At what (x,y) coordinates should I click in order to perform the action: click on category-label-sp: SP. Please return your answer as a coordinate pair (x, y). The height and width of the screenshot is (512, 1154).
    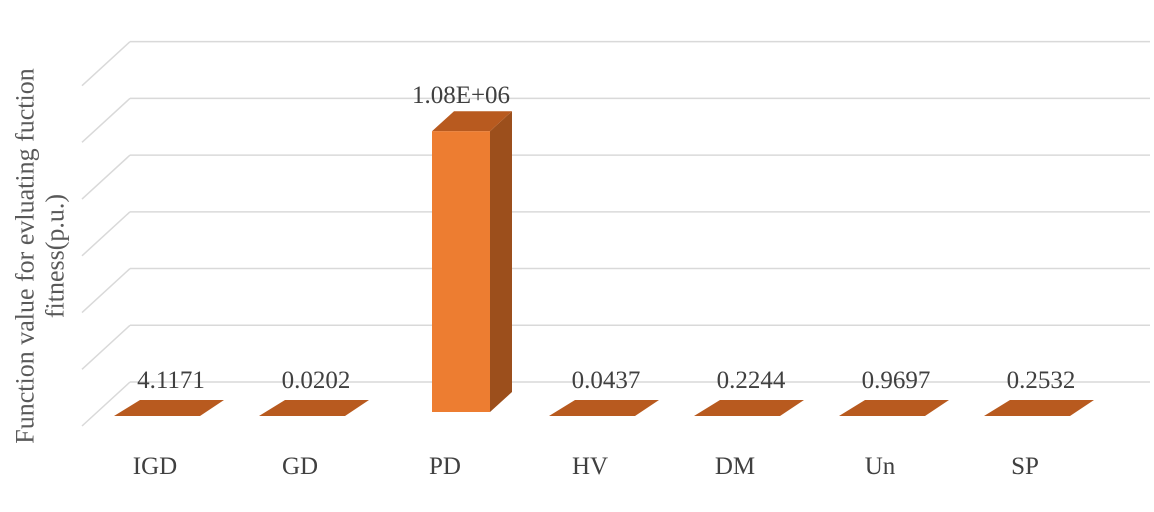
    Looking at the image, I should click on (1025, 466).